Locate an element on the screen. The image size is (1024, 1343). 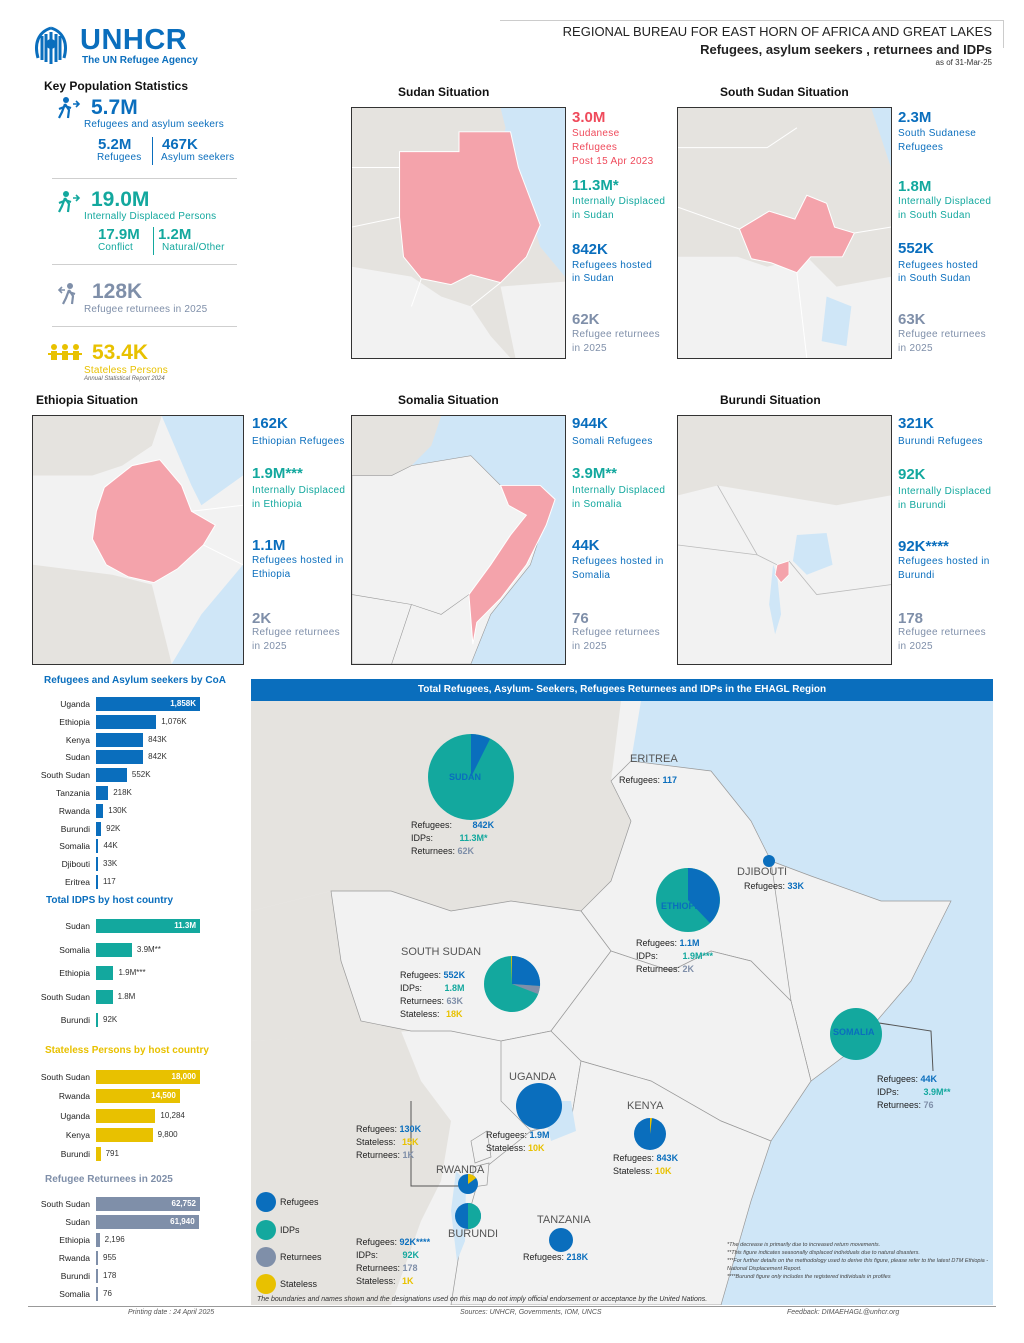
ann-value: 843K is located at coordinates (667, 1158).